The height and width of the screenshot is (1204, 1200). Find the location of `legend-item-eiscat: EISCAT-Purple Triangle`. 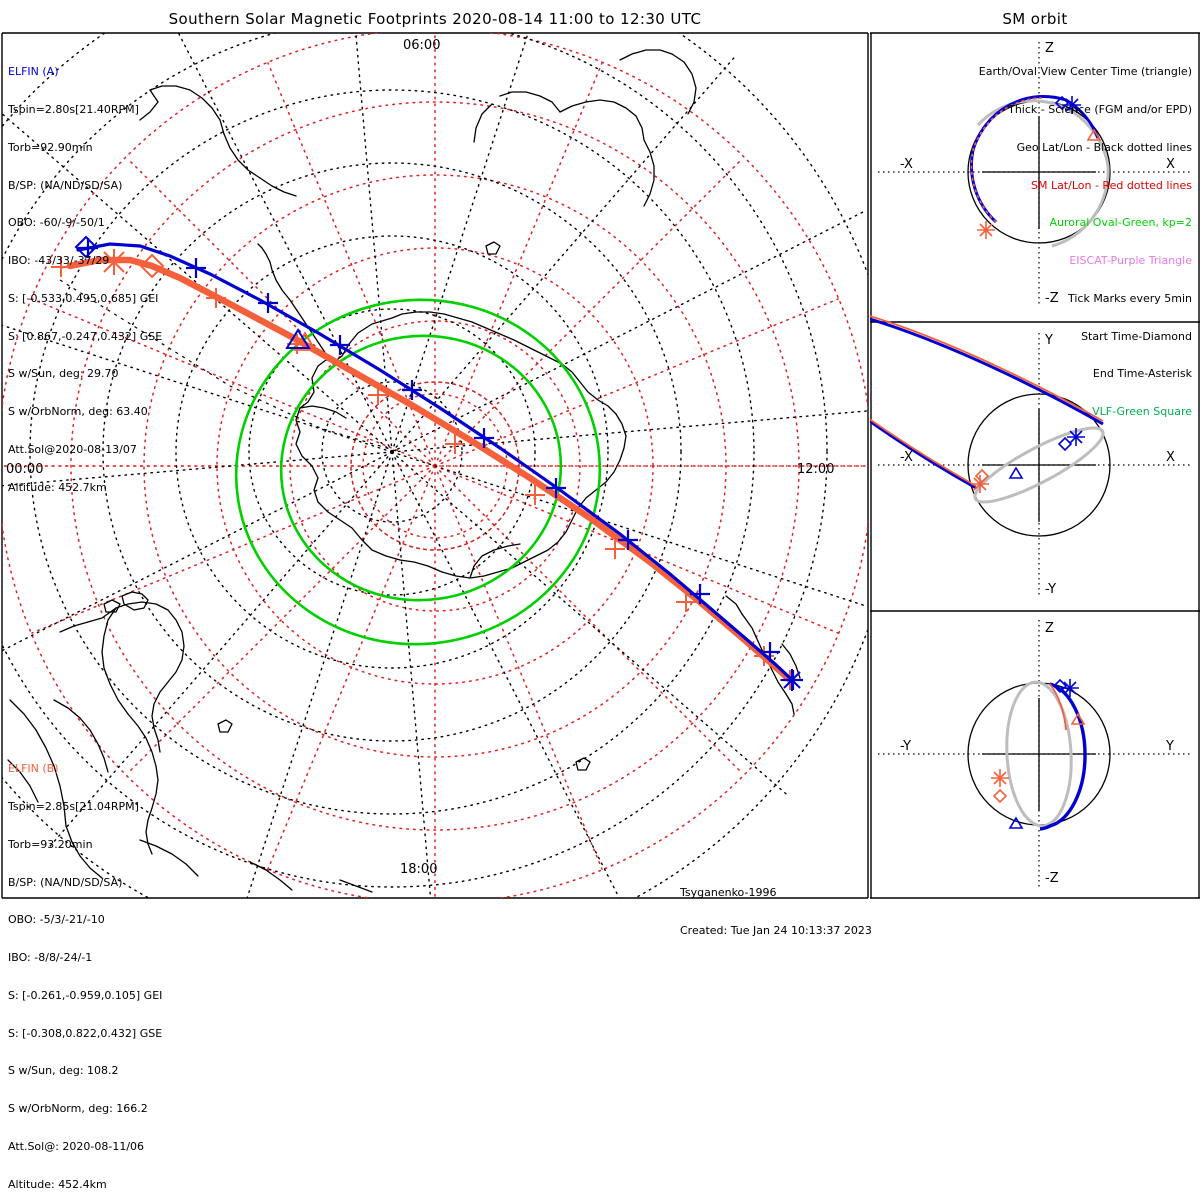

legend-item-eiscat: EISCAT-Purple Triangle is located at coordinates (1130, 261).